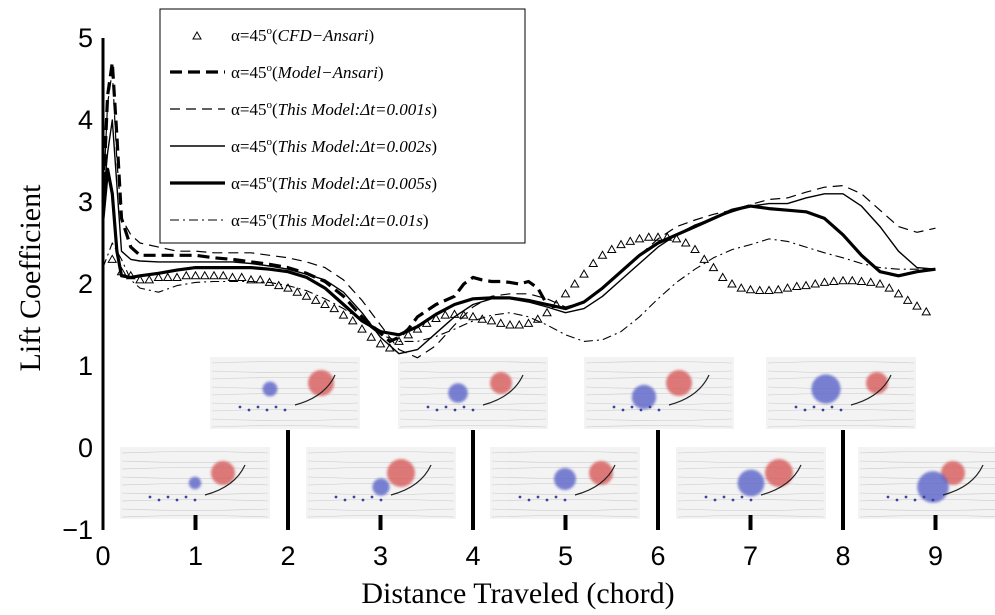 Image resolution: width=995 pixels, height=615 pixels. I want to click on y-tick-label: 3, so click(85, 202).